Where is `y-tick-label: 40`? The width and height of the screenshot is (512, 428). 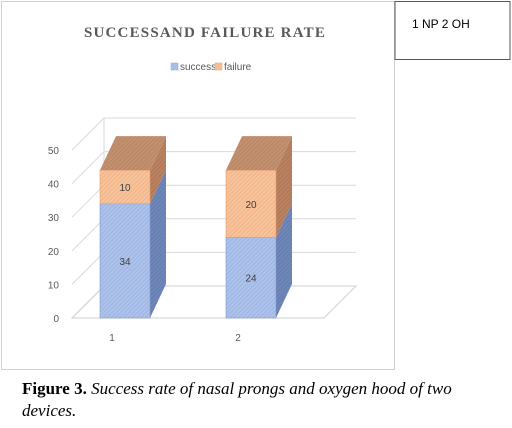
y-tick-label: 40 is located at coordinates (54, 185).